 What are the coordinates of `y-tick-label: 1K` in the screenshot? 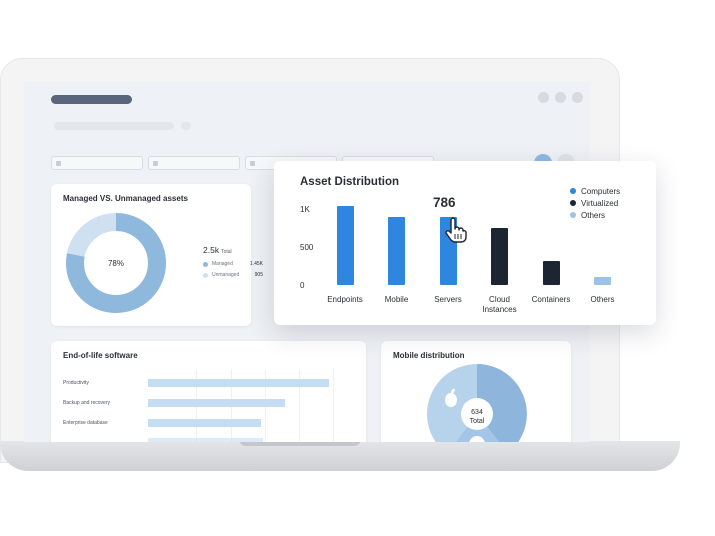 It's located at (305, 209).